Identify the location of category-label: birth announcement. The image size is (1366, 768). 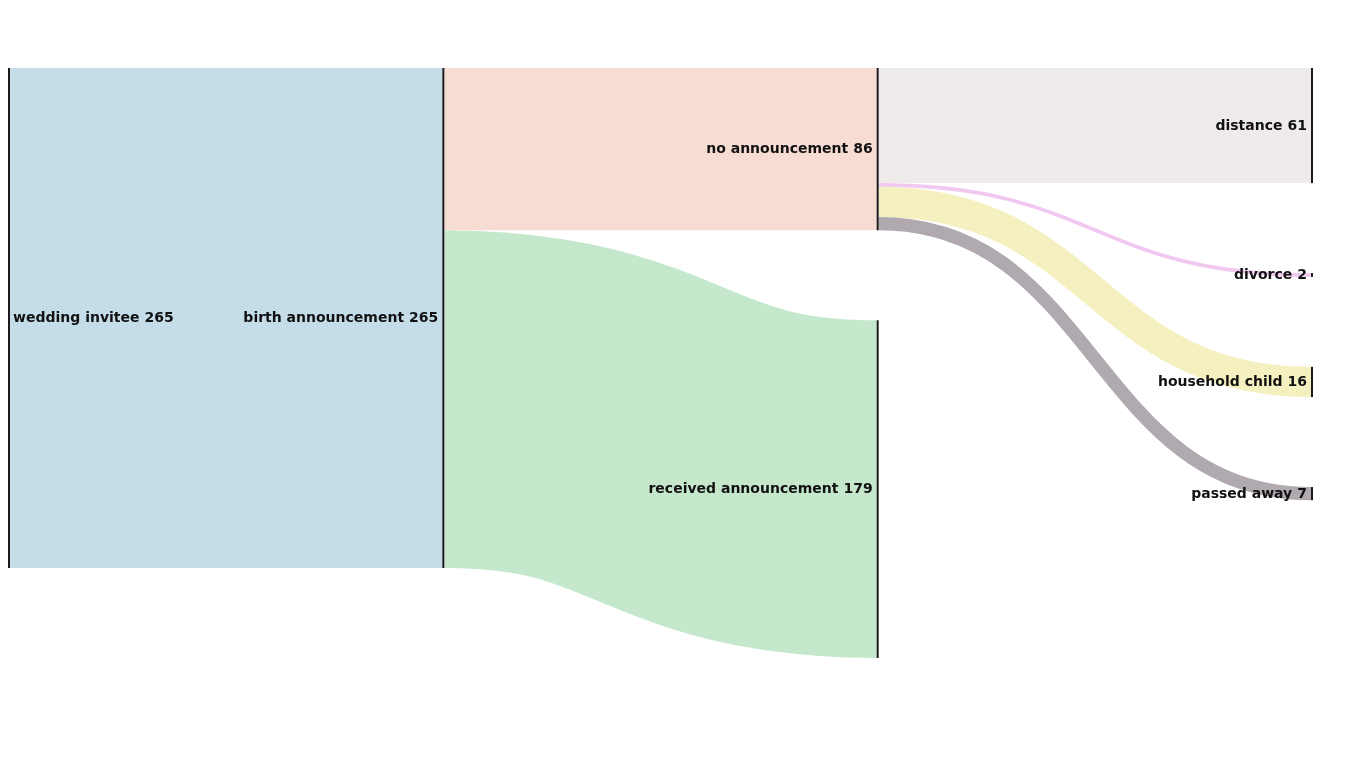
(324, 317).